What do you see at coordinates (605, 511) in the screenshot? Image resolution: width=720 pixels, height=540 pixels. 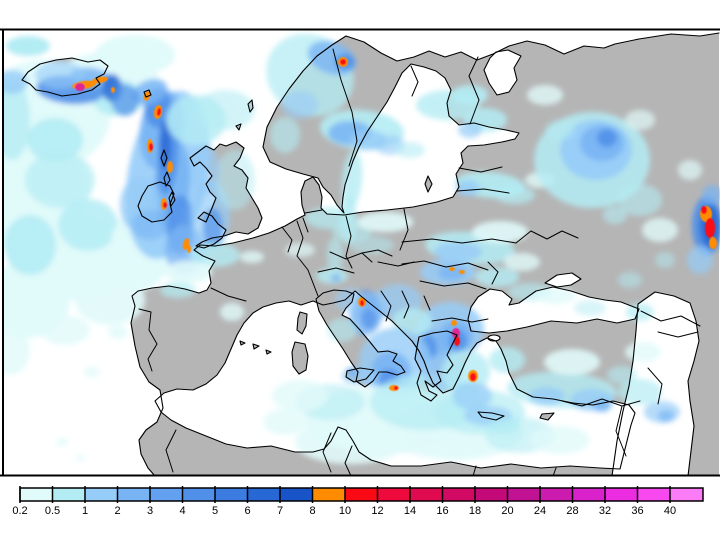 I see `colorbar-label: 32` at bounding box center [605, 511].